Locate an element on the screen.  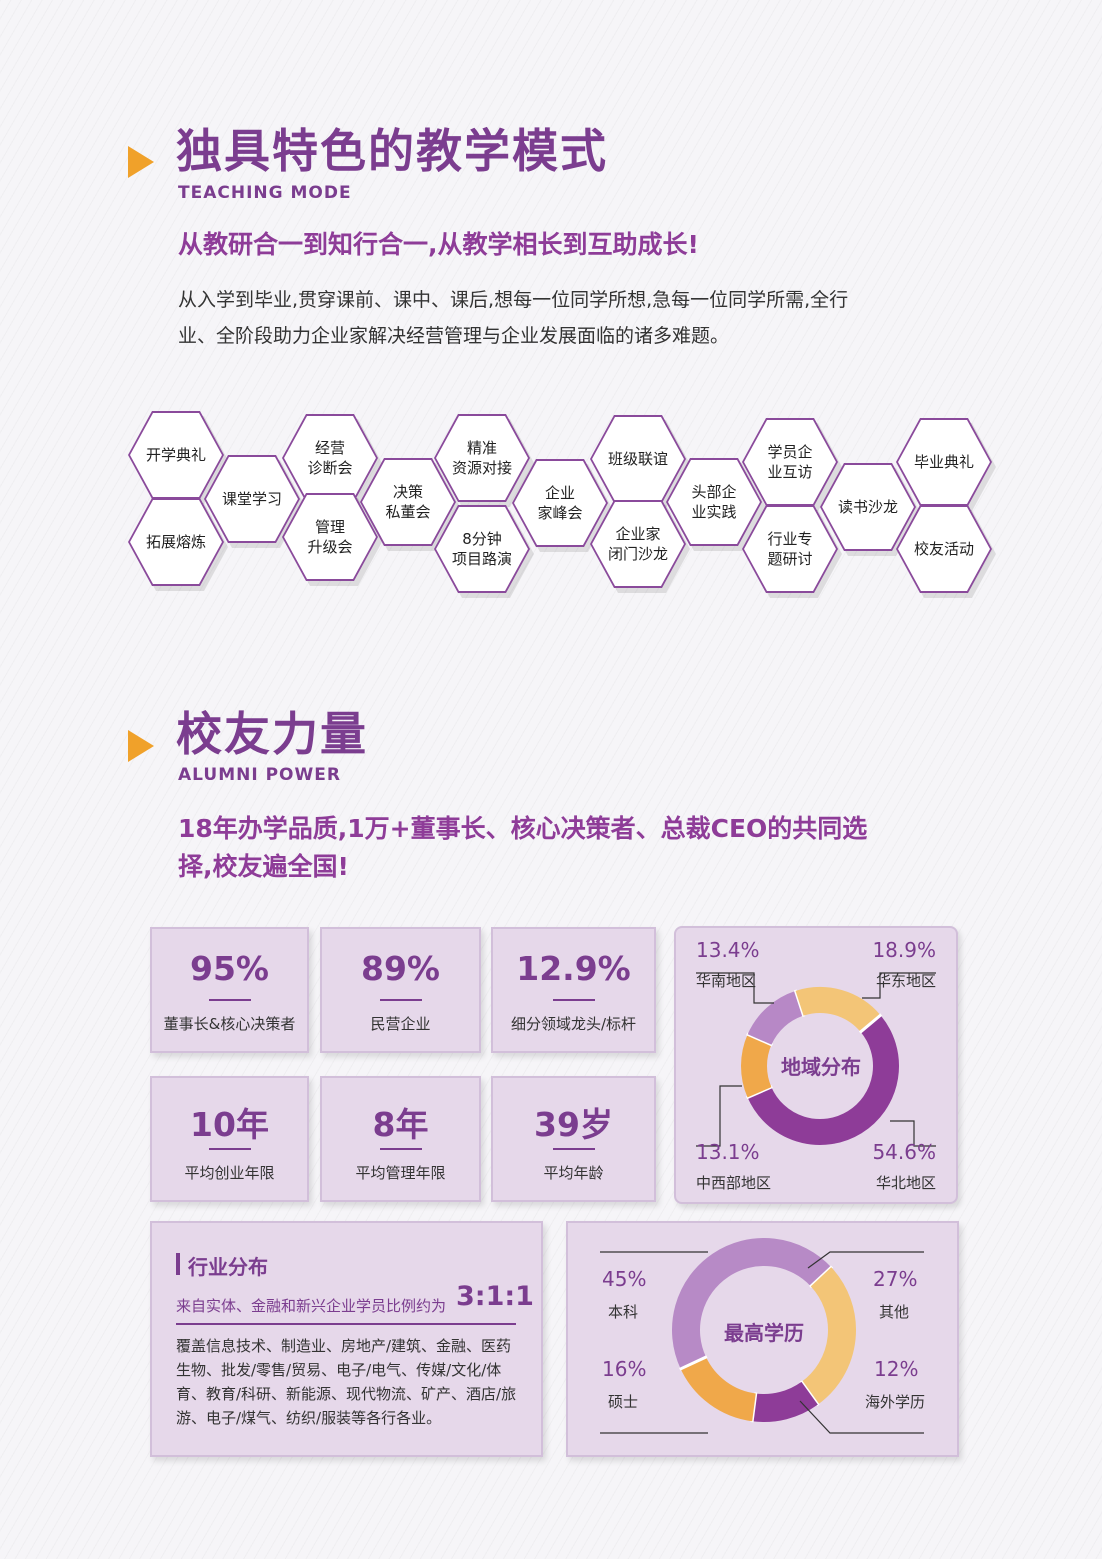
alumni-subtitle-line1: 18年办学品质,1万+董事长、核心决策者、总裁CEO的共同选 is located at coordinates (523, 828).